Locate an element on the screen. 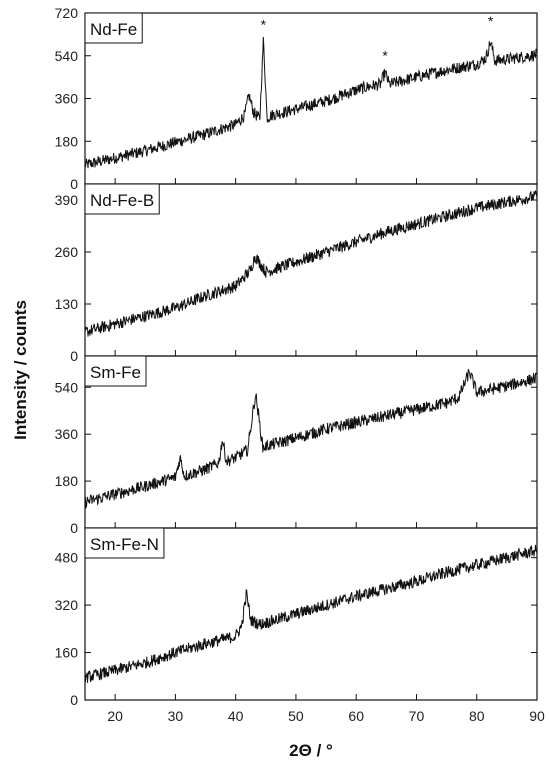 The height and width of the screenshot is (768, 550). y-tick-label: 320 is located at coordinates (67, 605).